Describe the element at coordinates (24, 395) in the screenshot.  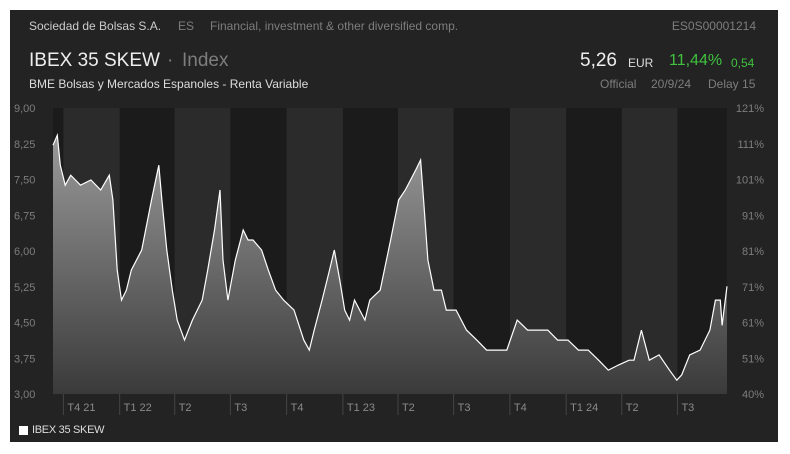
I see `y-tick-label: 3,00` at that location.